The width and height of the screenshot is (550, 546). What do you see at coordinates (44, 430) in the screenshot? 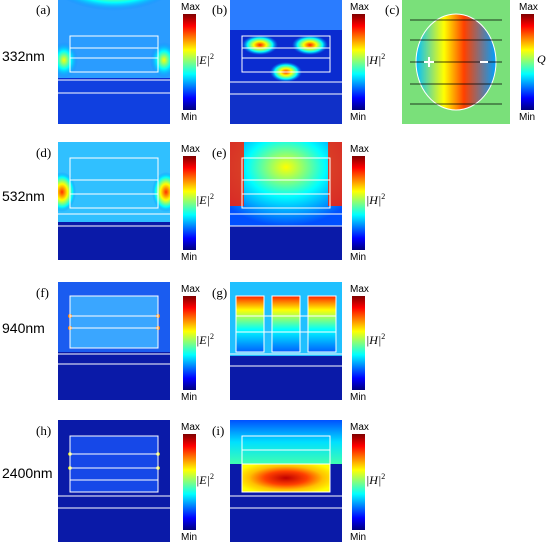
I see `panel-letter: (h)` at bounding box center [44, 430].